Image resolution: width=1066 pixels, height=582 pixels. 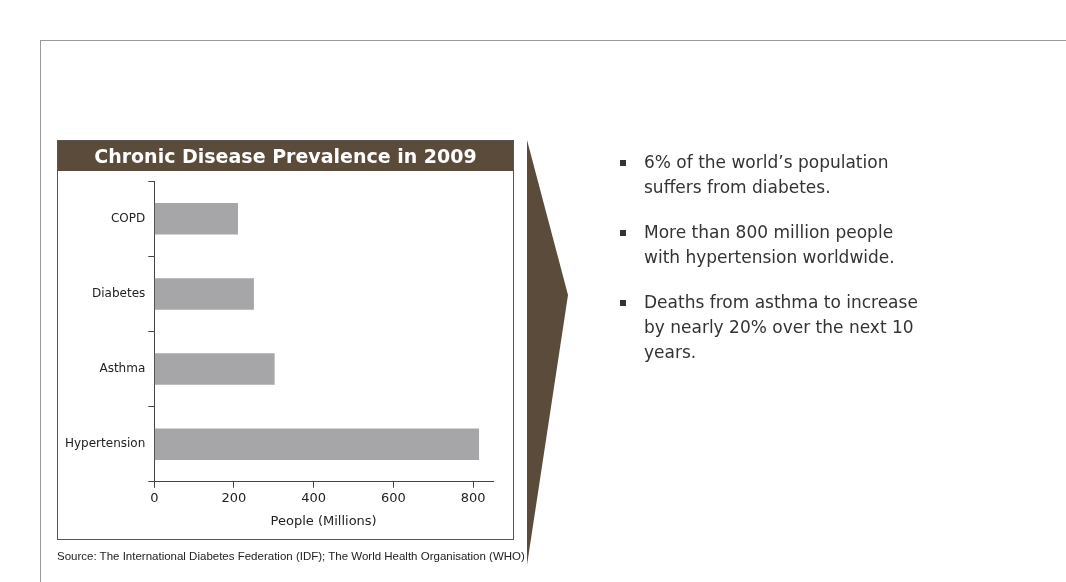 What do you see at coordinates (473, 497) in the screenshot?
I see `x-tick-label: 800` at bounding box center [473, 497].